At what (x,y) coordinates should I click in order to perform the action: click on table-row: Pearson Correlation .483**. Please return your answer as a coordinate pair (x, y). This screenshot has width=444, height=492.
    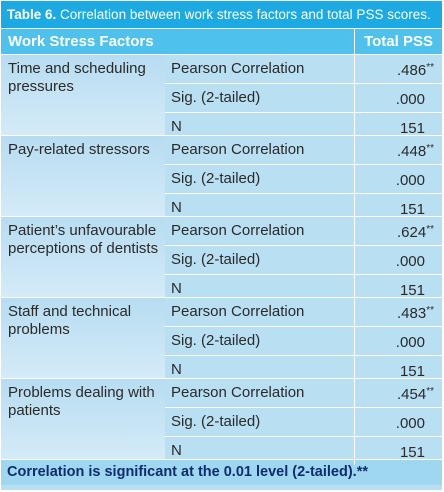
    Looking at the image, I should click on (303, 312).